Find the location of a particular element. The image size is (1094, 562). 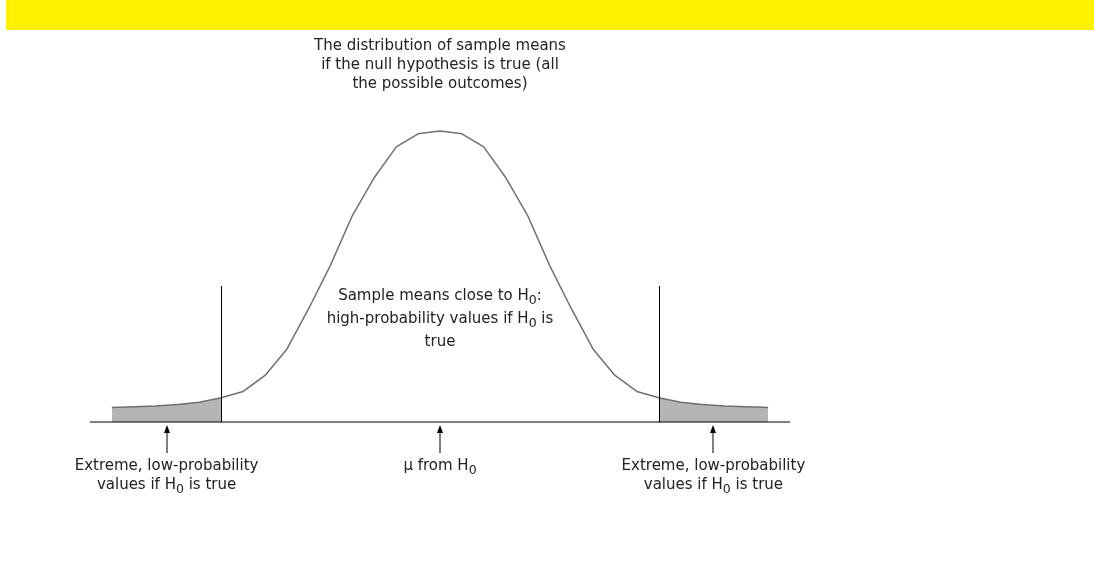

chart-title: The distribution of sample means if the null hypothesis is true (all the possible outcomes) is located at coordinates (440, 64).